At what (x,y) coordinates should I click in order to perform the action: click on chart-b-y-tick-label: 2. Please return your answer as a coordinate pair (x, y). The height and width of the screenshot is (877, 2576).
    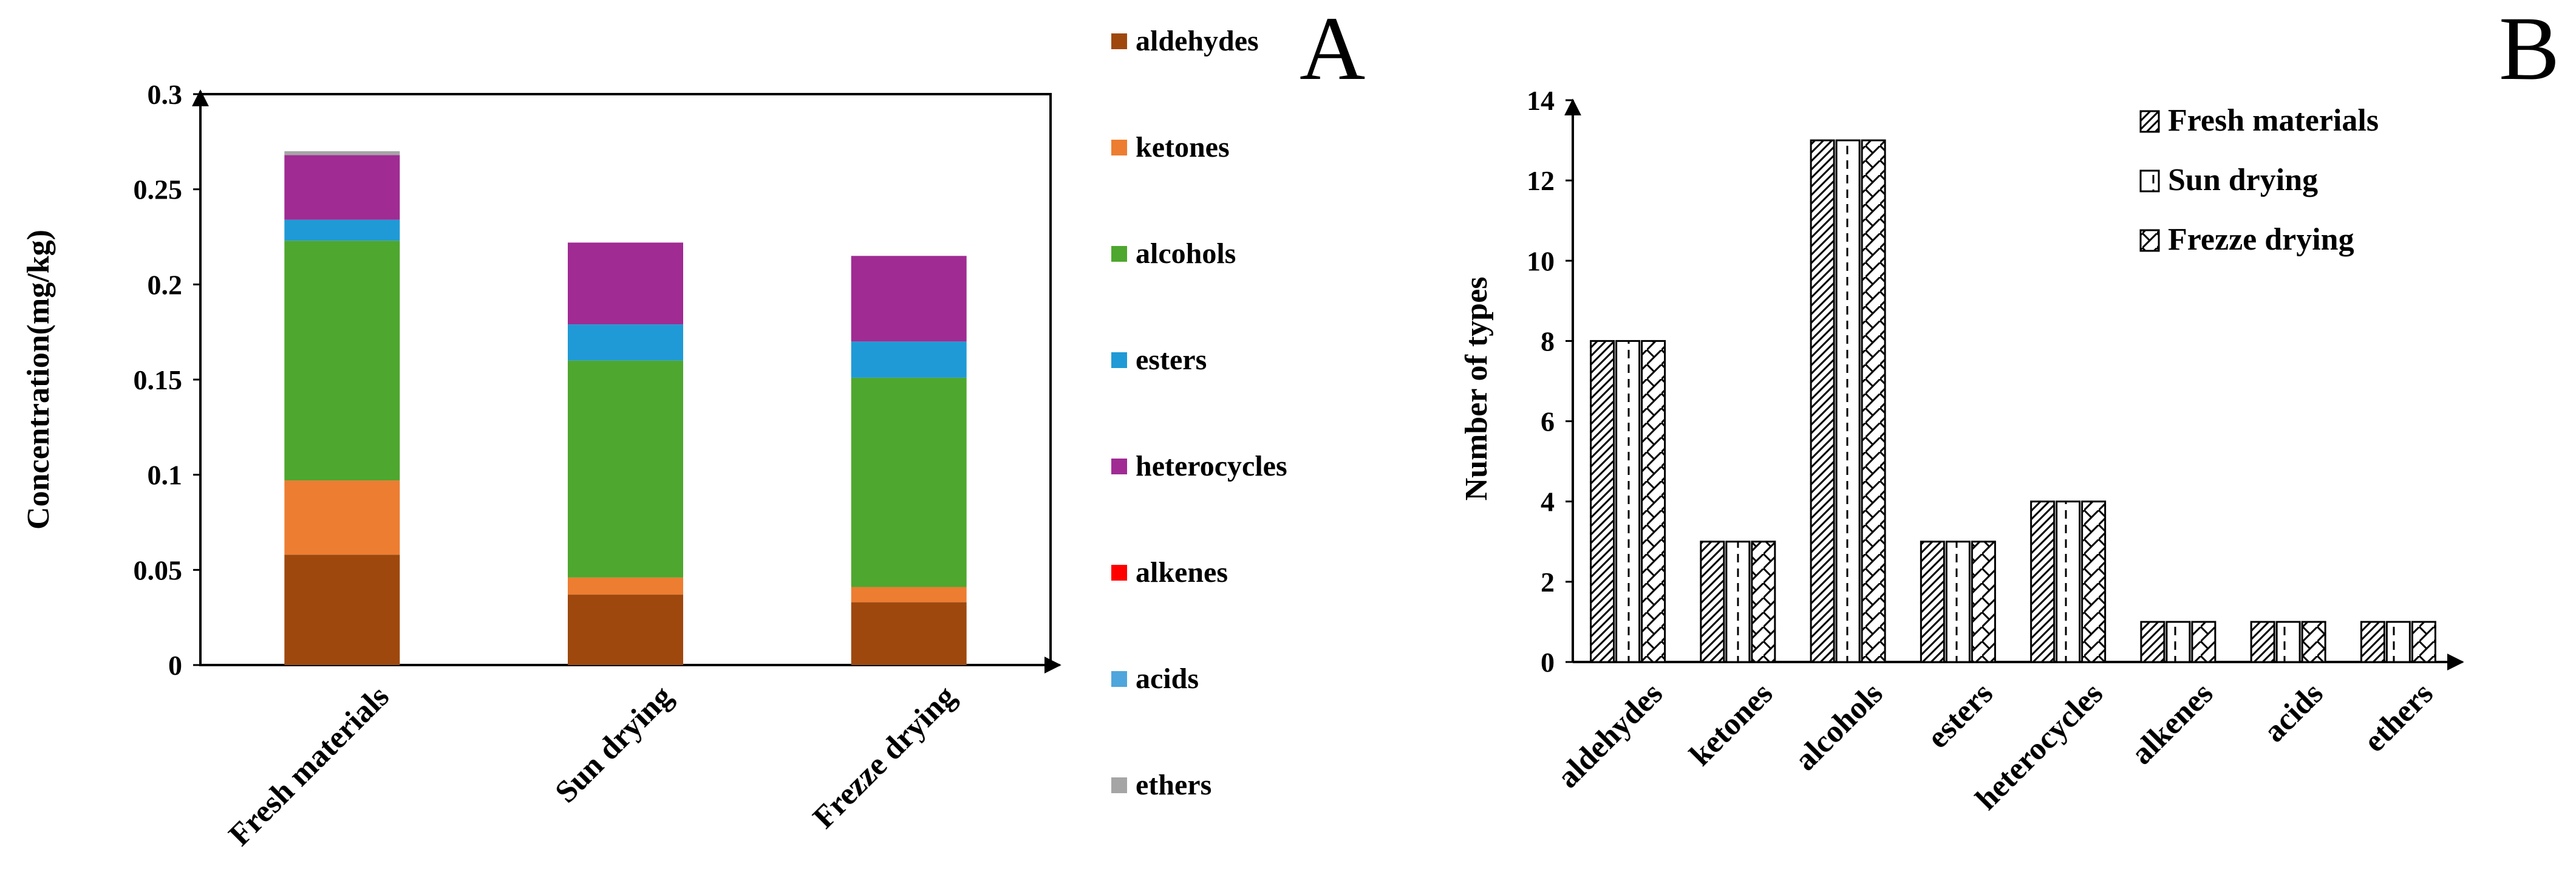
    Looking at the image, I should click on (1548, 582).